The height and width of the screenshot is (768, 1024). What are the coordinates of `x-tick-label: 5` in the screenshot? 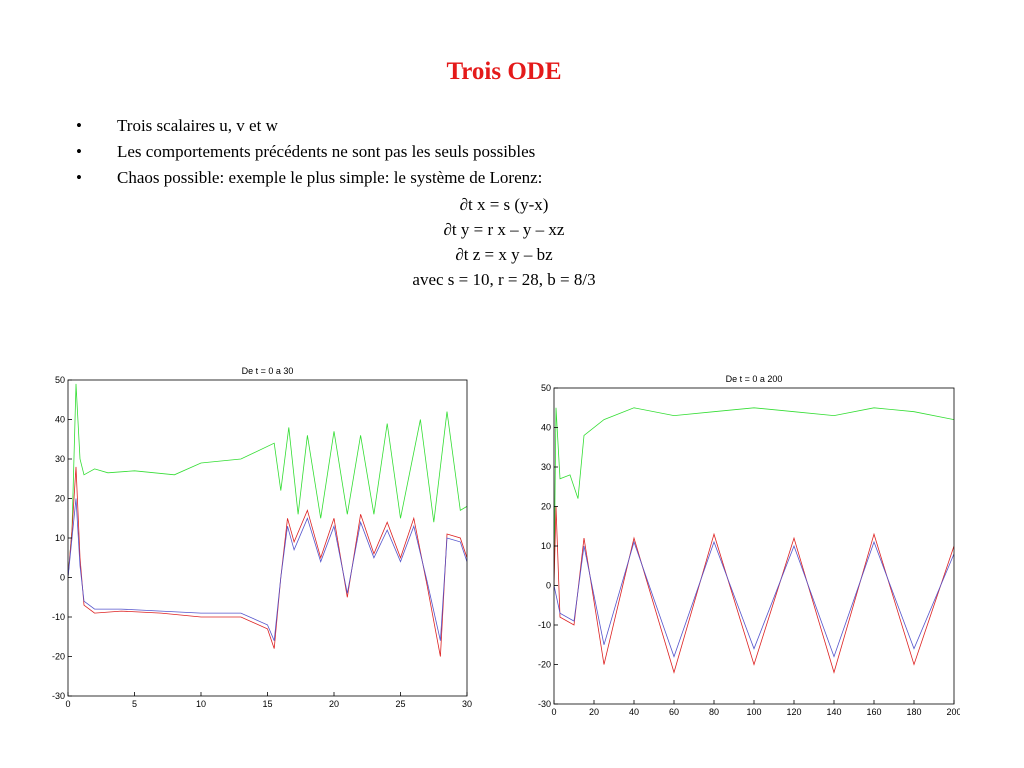 It's located at (134, 704).